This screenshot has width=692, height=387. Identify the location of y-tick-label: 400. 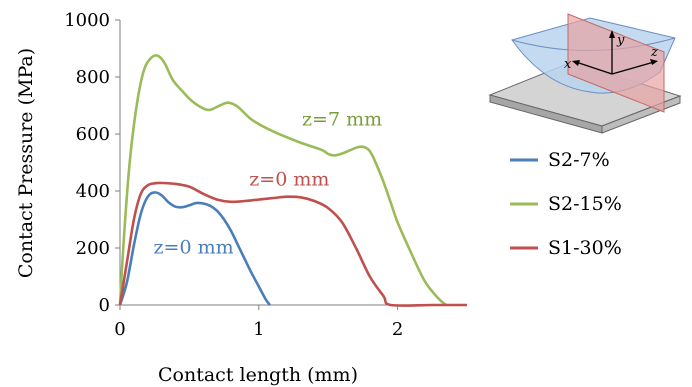
(93, 191).